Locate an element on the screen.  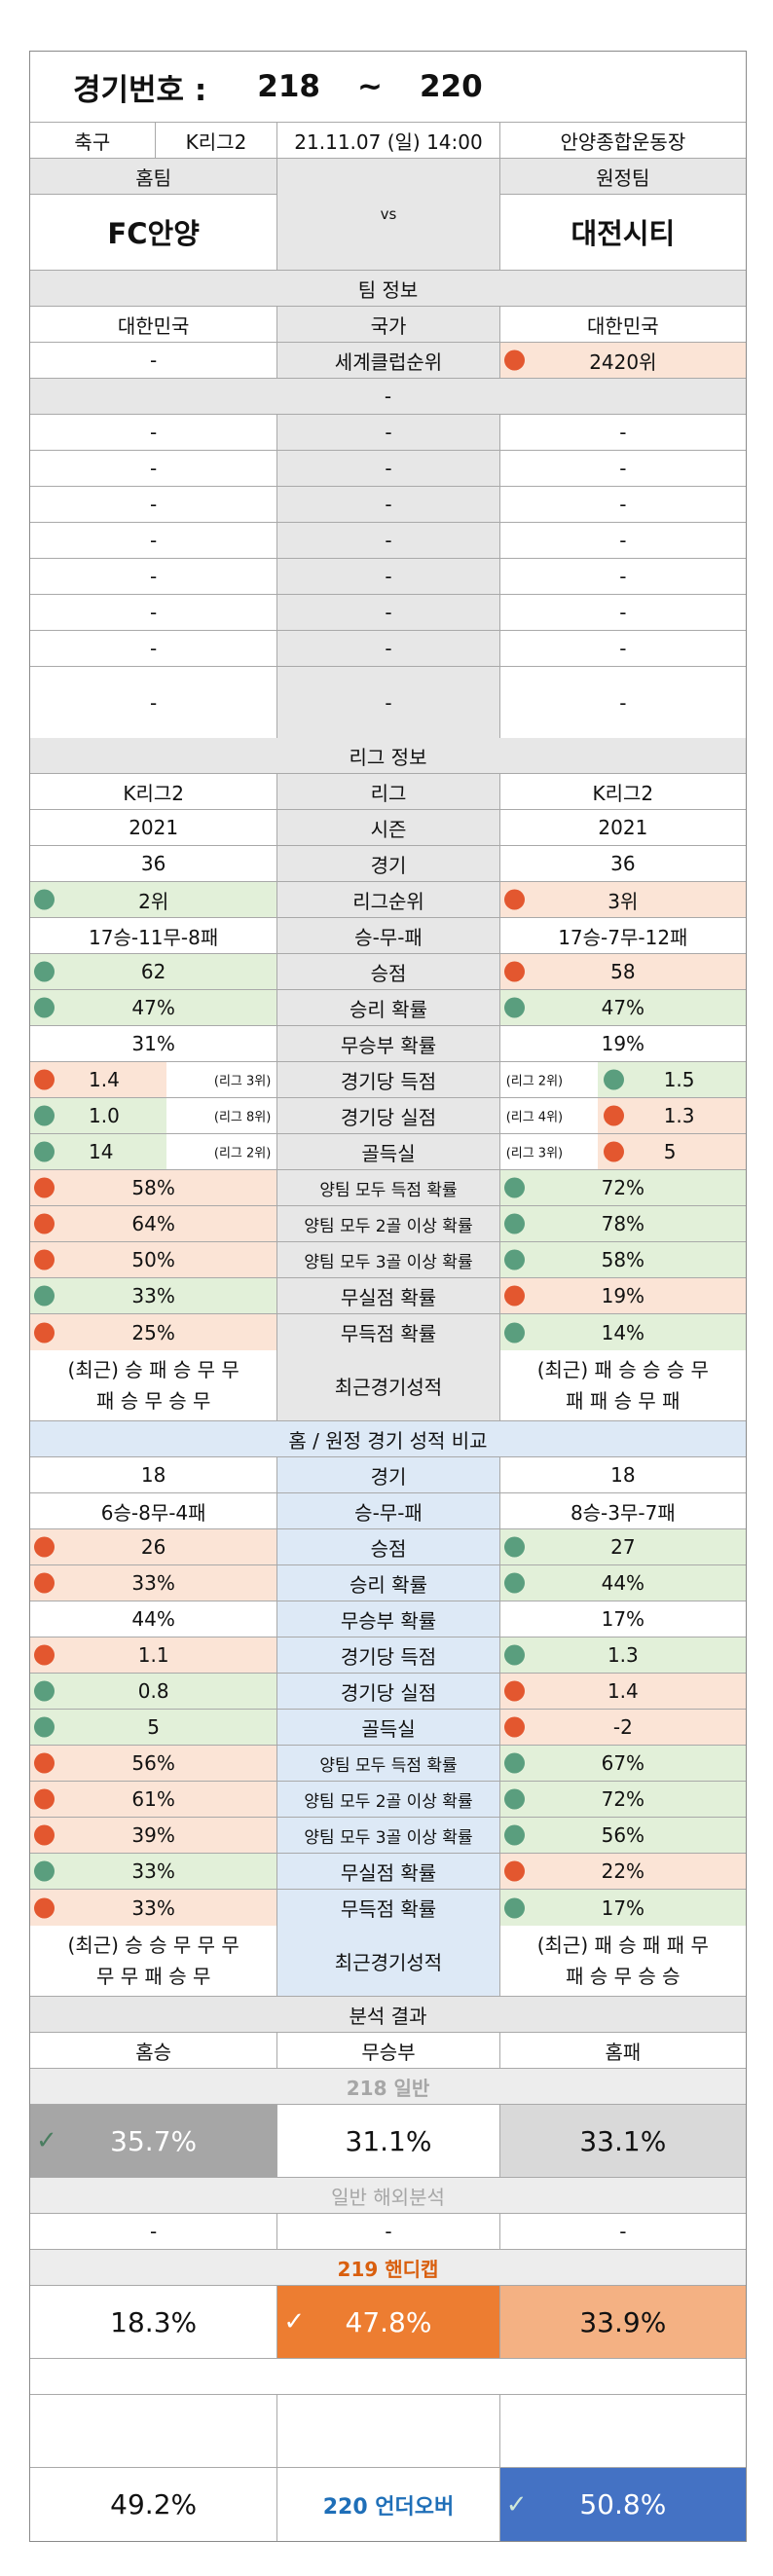
stat-label: 골득실 is located at coordinates (388, 1151).